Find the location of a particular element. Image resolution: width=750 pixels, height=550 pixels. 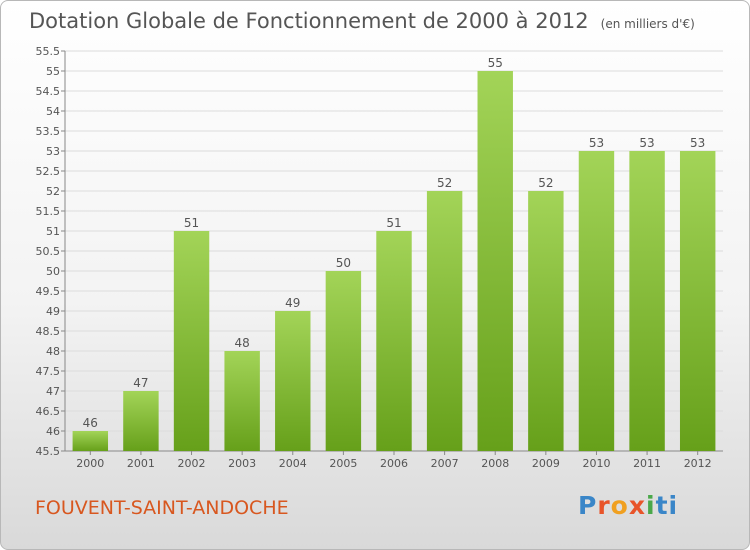

y-tick-label: 54.5 is located at coordinates (48, 91).